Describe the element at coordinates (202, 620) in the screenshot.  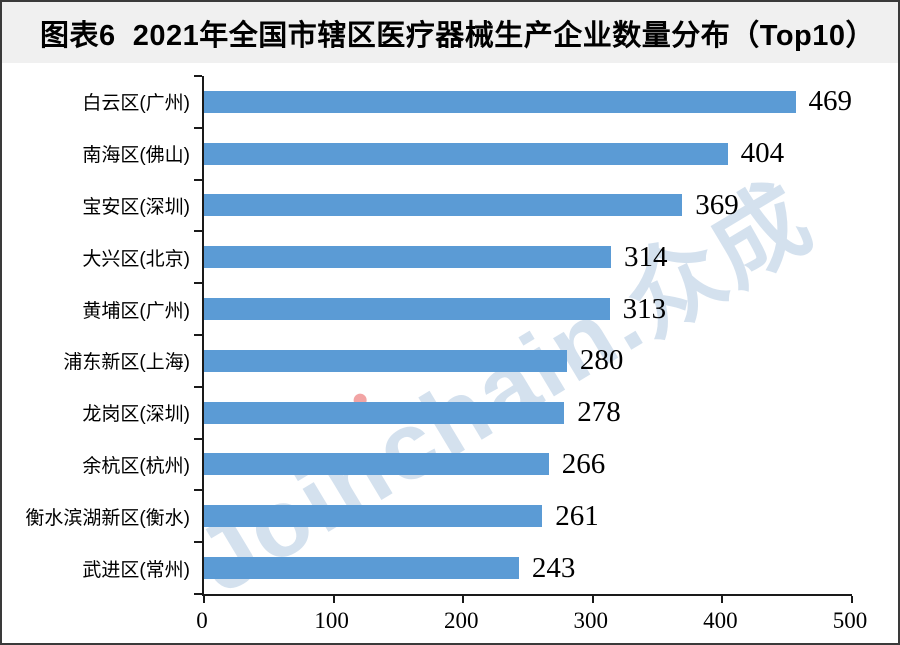
I see `x-axis-tick-label: 0` at that location.